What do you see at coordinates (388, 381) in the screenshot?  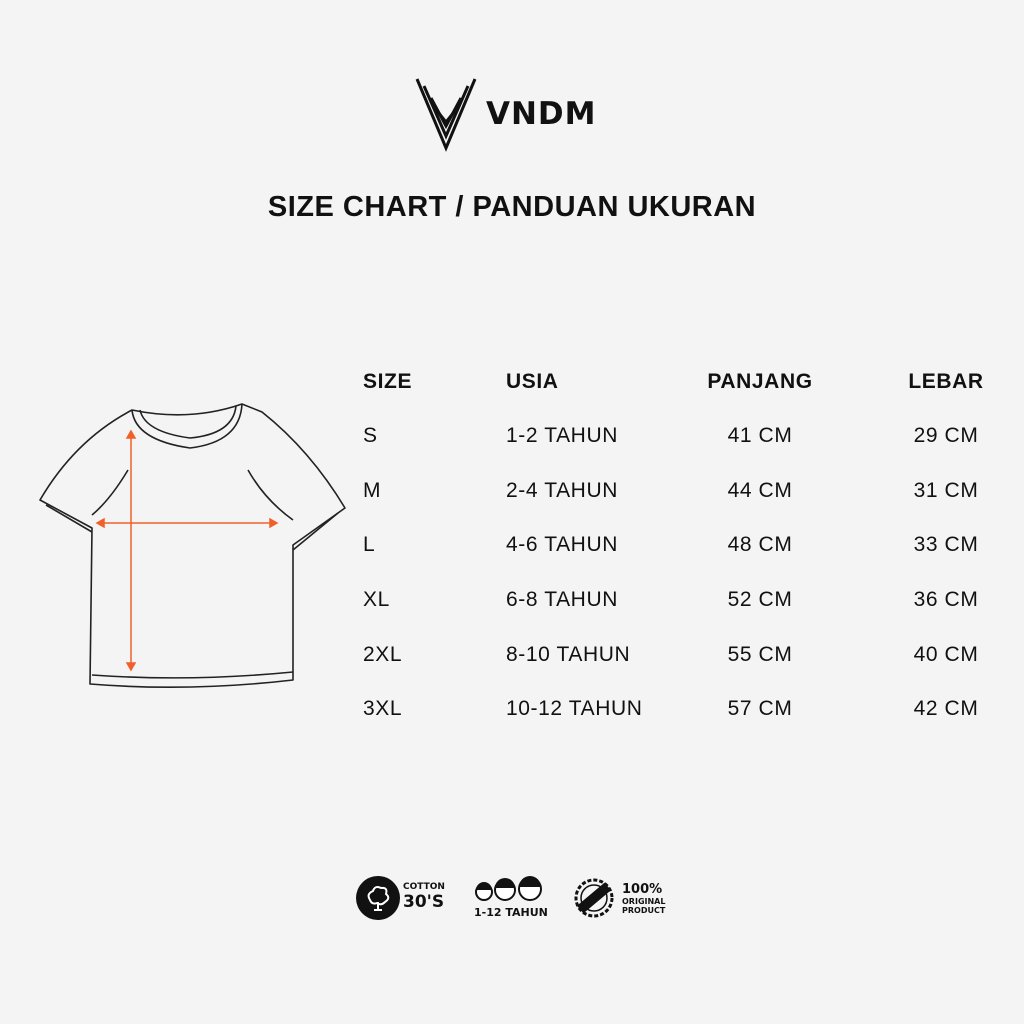 I see `header-size: SIZE` at bounding box center [388, 381].